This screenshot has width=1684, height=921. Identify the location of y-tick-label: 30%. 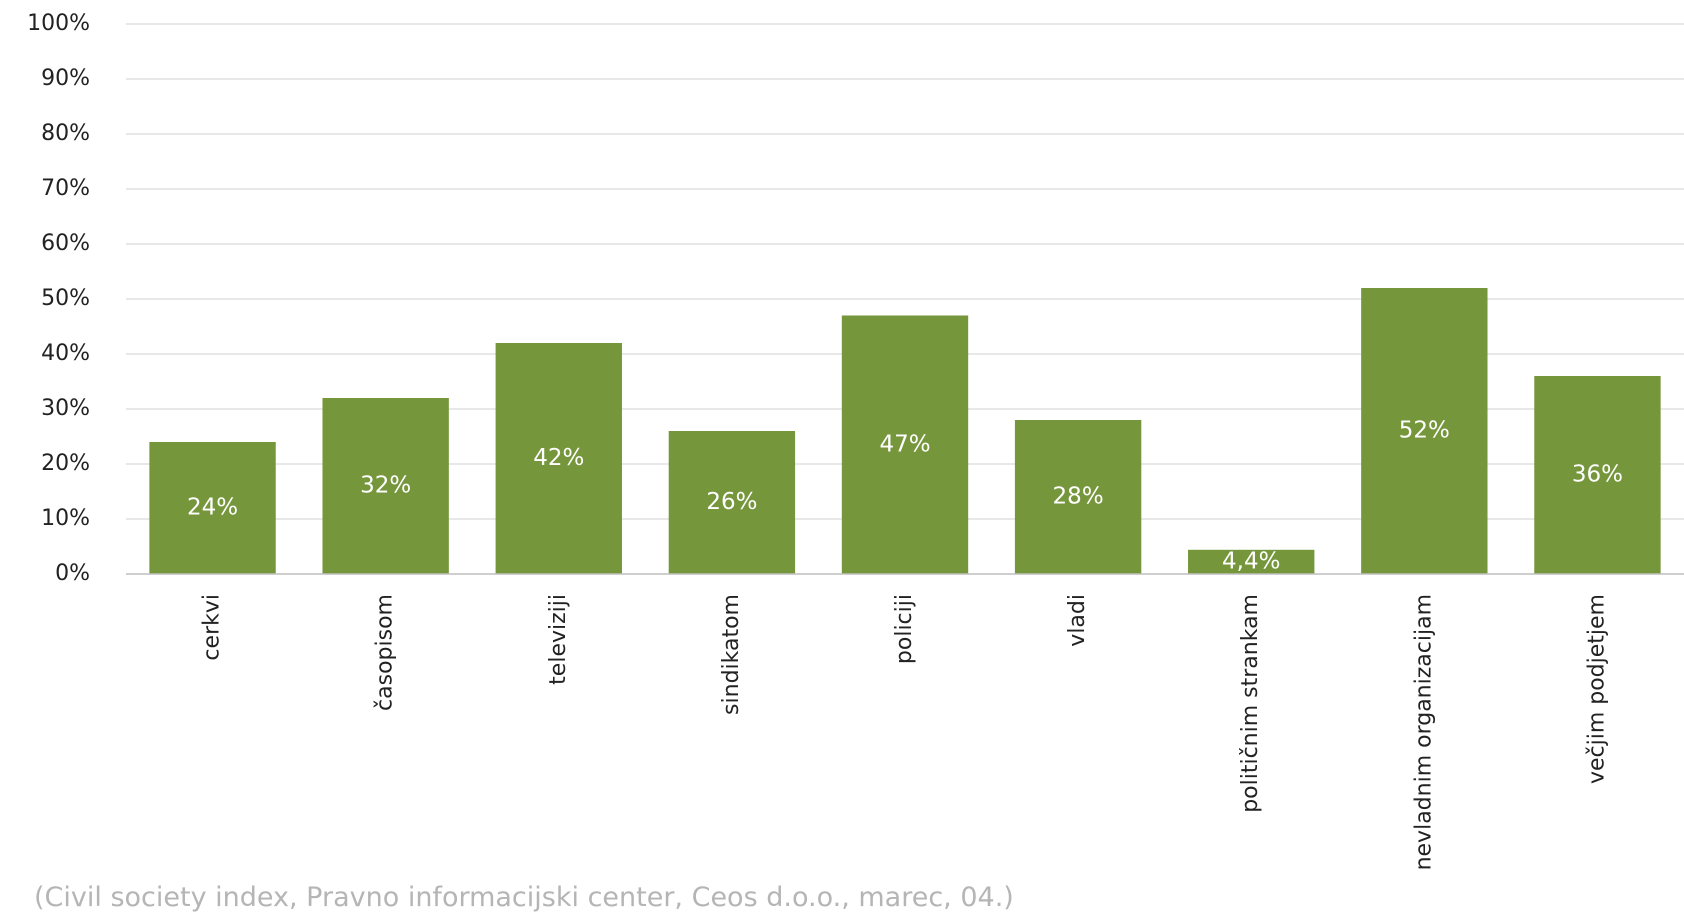
(65, 408).